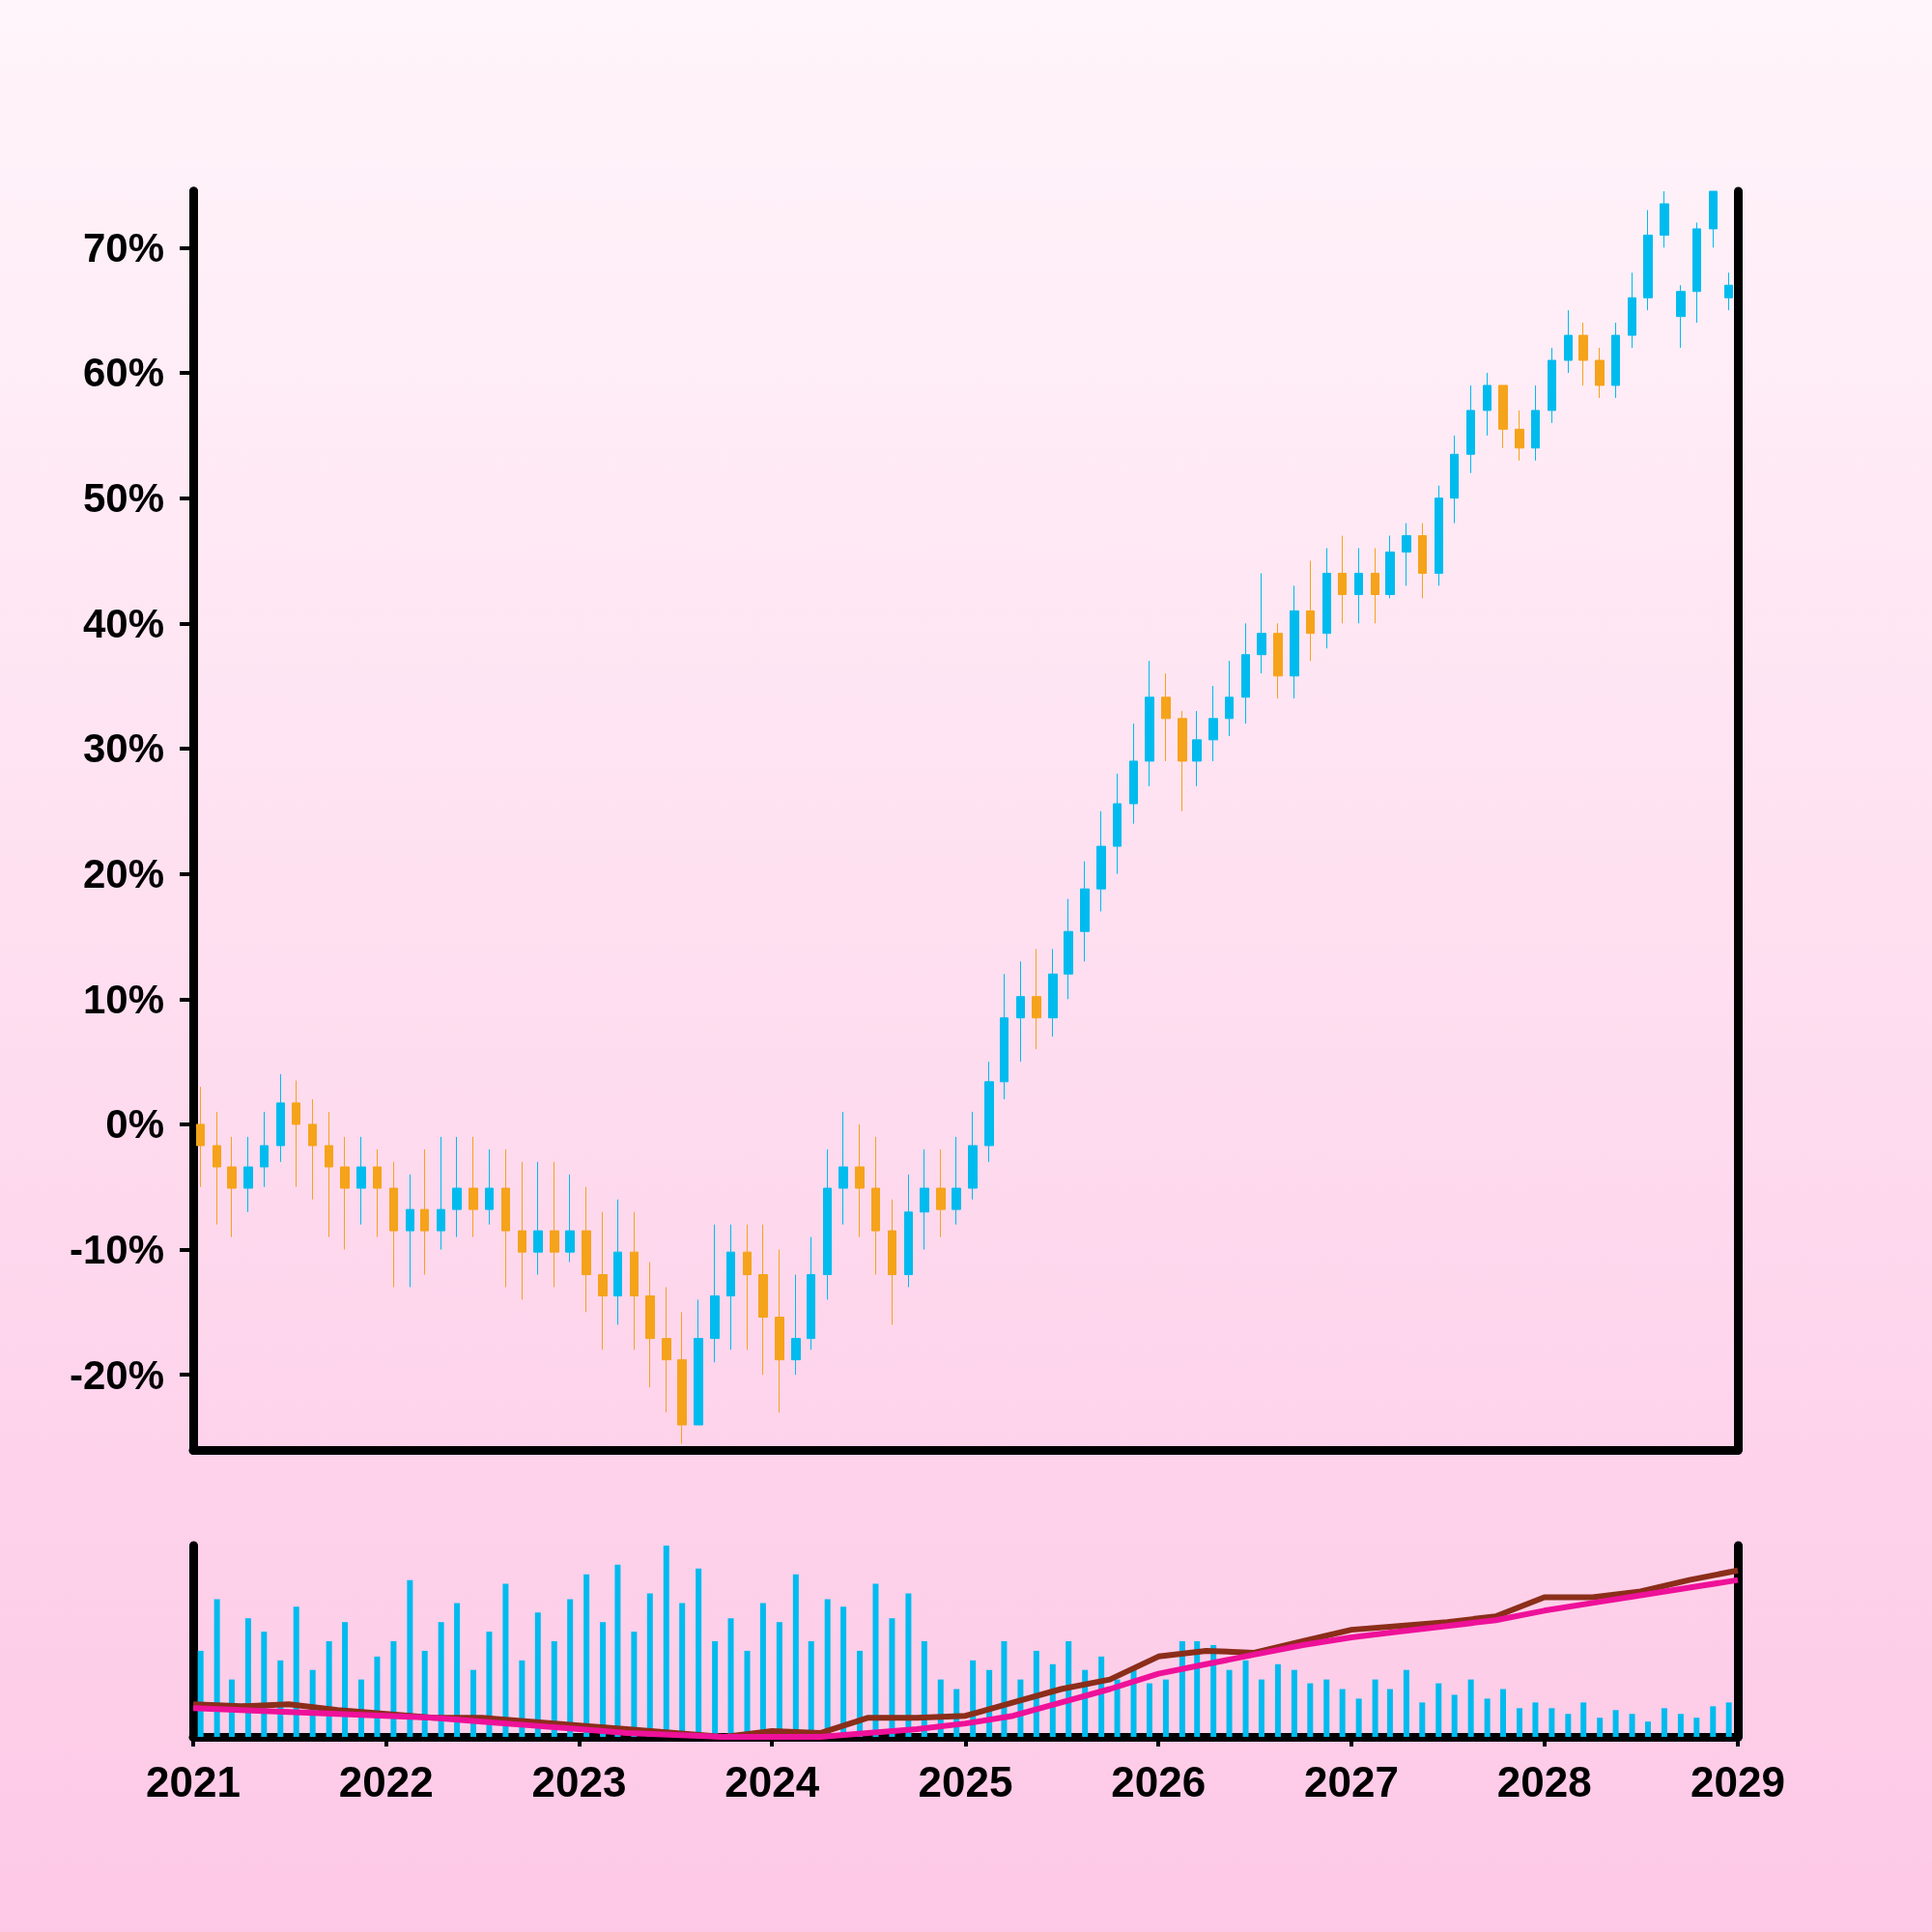  Describe the element at coordinates (123, 874) in the screenshot. I see `y-tick-label: 20%` at that location.